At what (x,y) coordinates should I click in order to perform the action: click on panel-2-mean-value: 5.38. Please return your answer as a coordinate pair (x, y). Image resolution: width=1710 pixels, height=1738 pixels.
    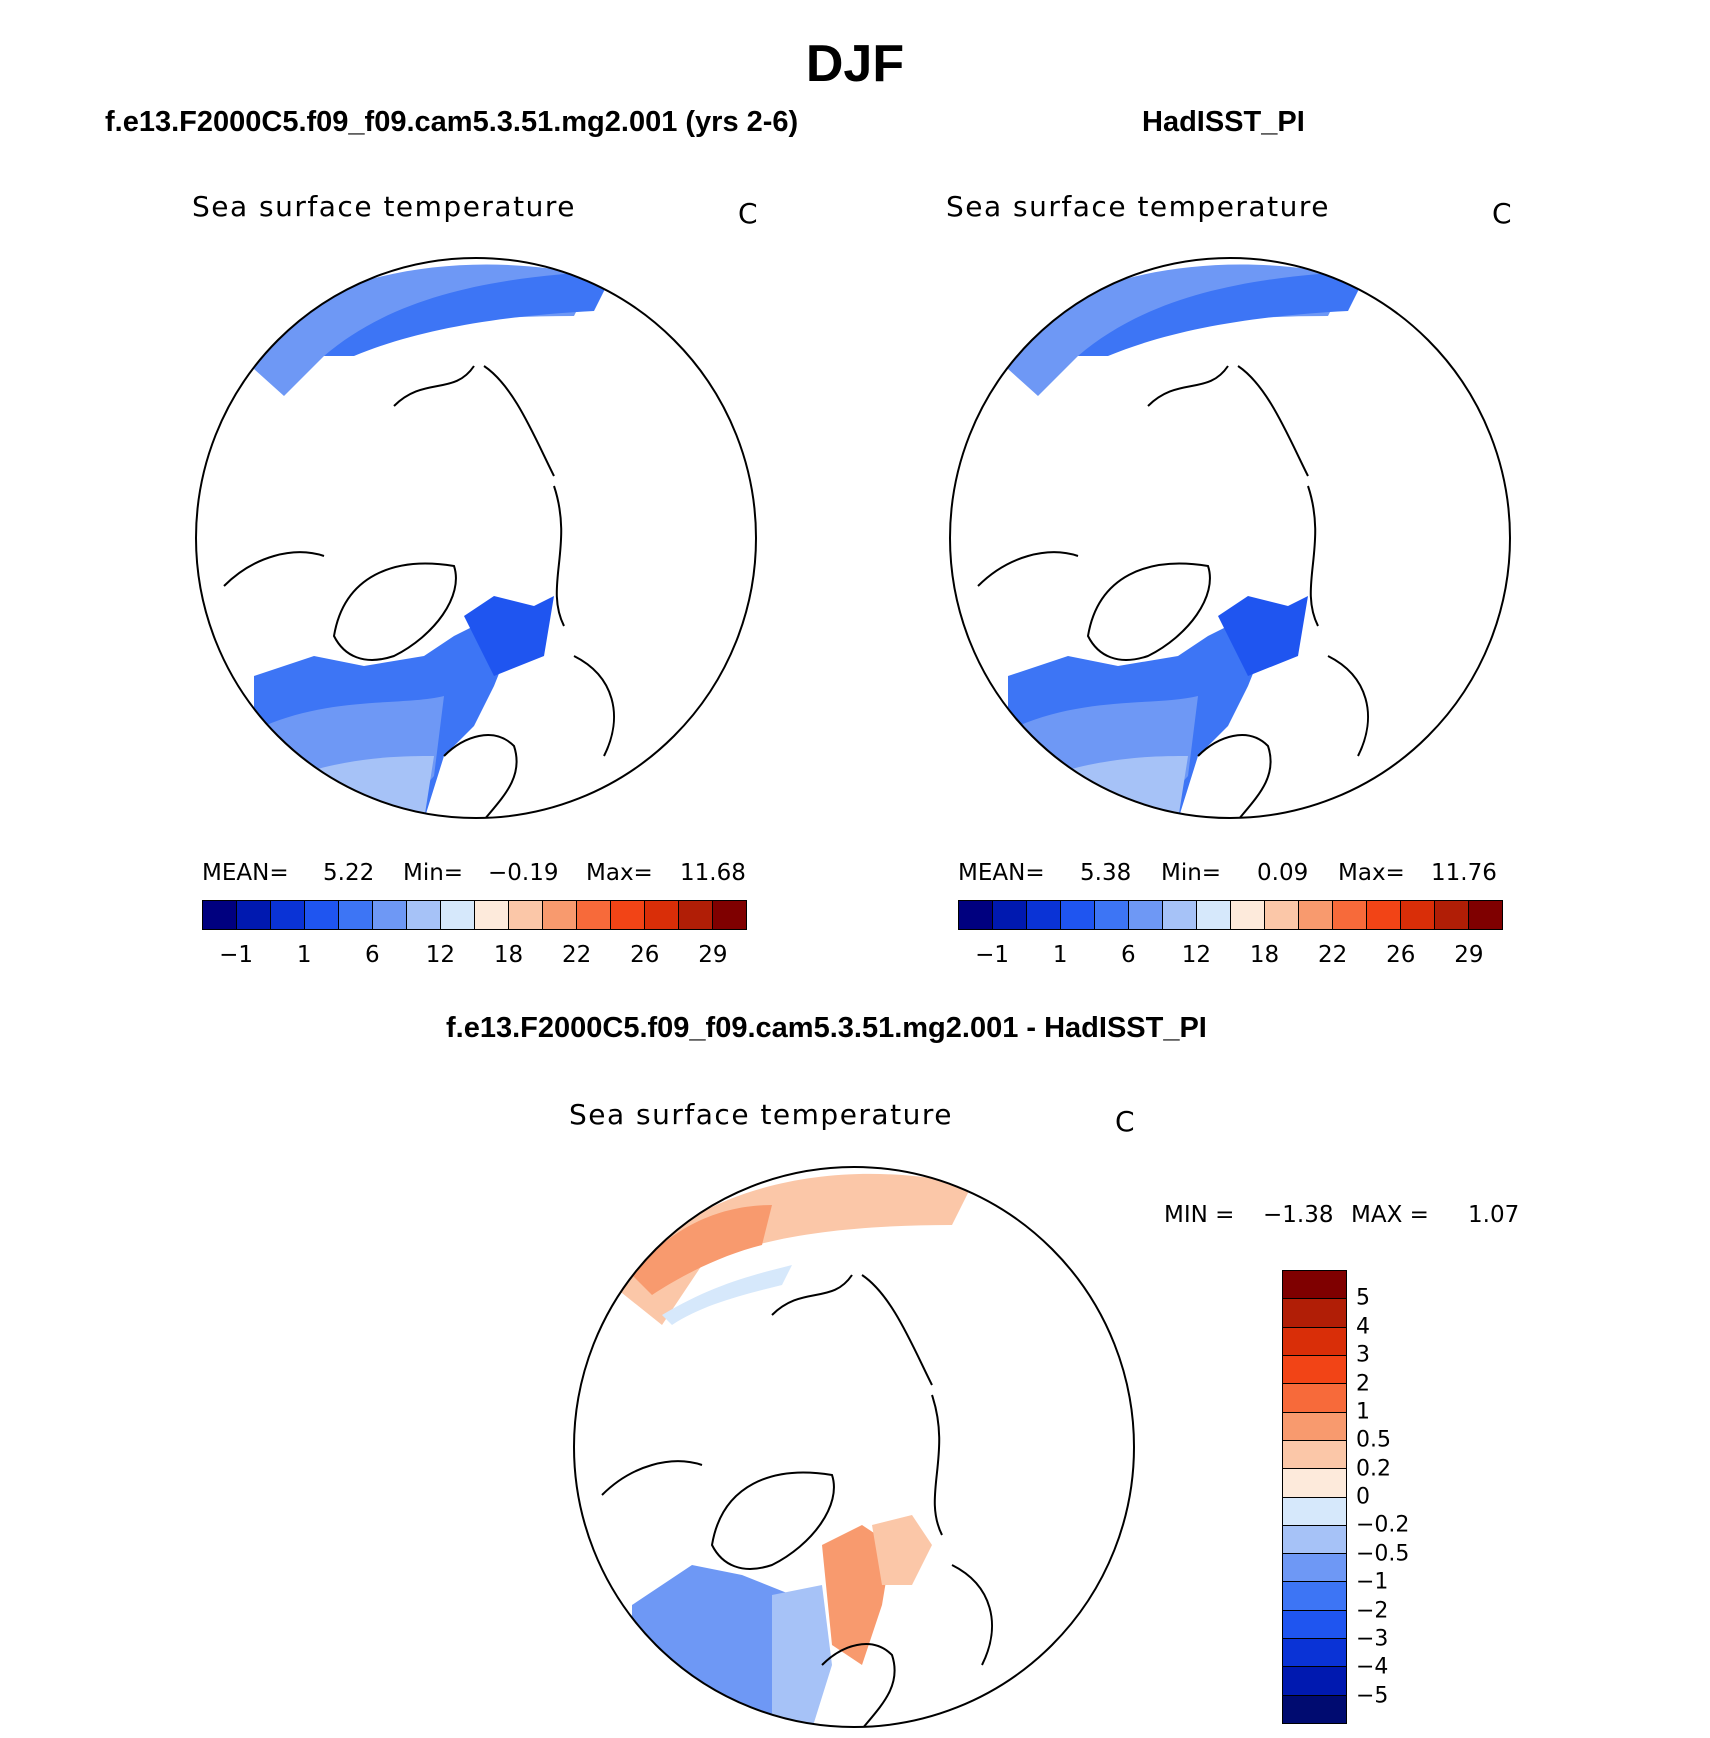
    Looking at the image, I should click on (1106, 873).